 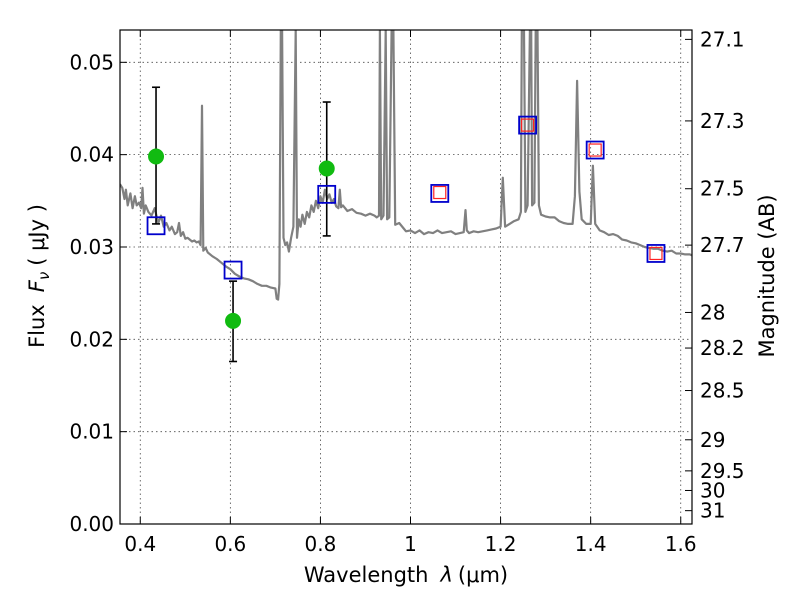 What do you see at coordinates (712, 312) in the screenshot?
I see `magnitude-tick-label: 28` at bounding box center [712, 312].